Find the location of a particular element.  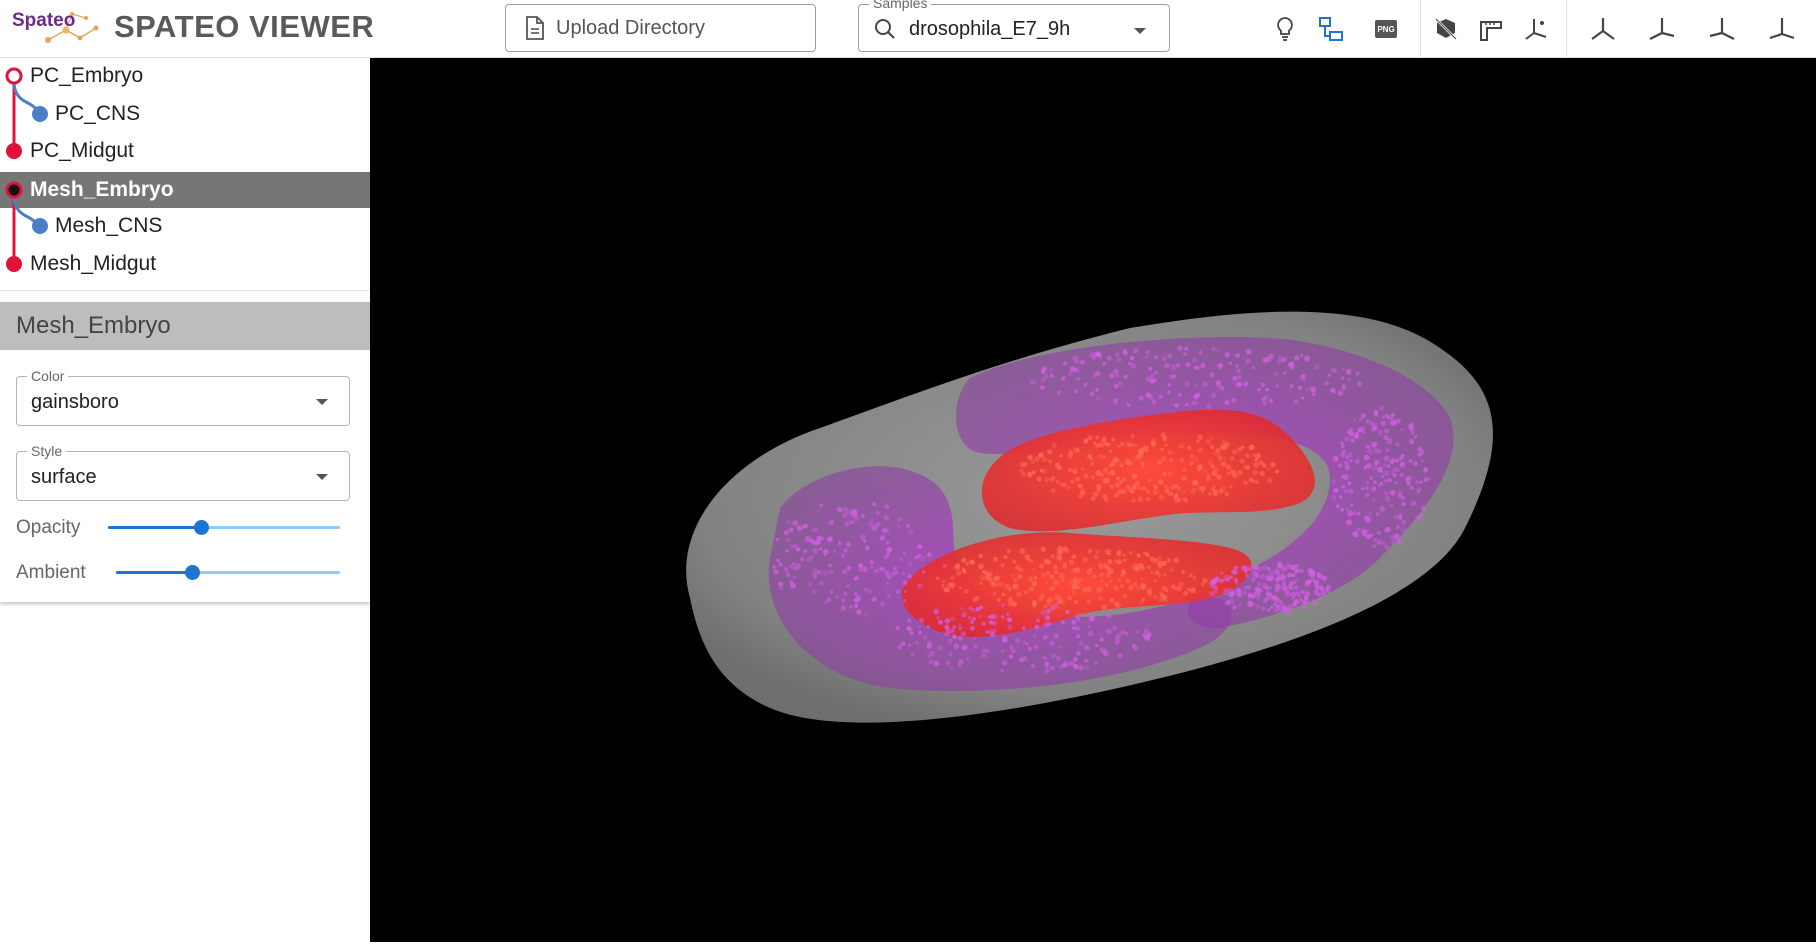

chevron-down-icon is located at coordinates (322, 477).